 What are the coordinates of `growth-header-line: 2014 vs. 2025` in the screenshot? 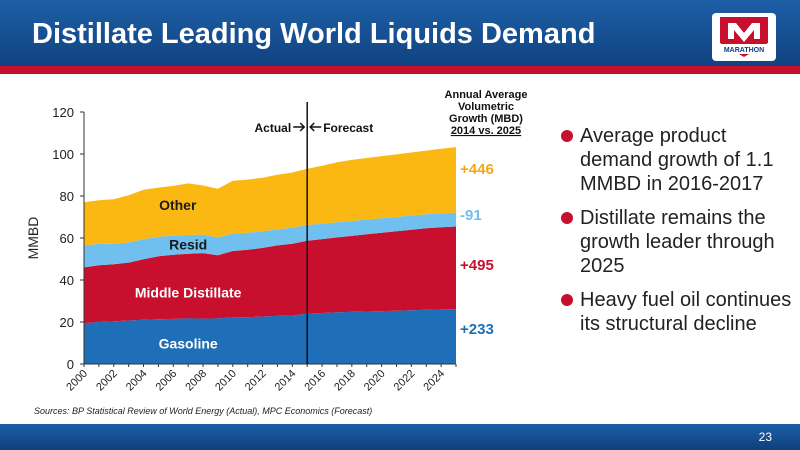 It's located at (486, 131).